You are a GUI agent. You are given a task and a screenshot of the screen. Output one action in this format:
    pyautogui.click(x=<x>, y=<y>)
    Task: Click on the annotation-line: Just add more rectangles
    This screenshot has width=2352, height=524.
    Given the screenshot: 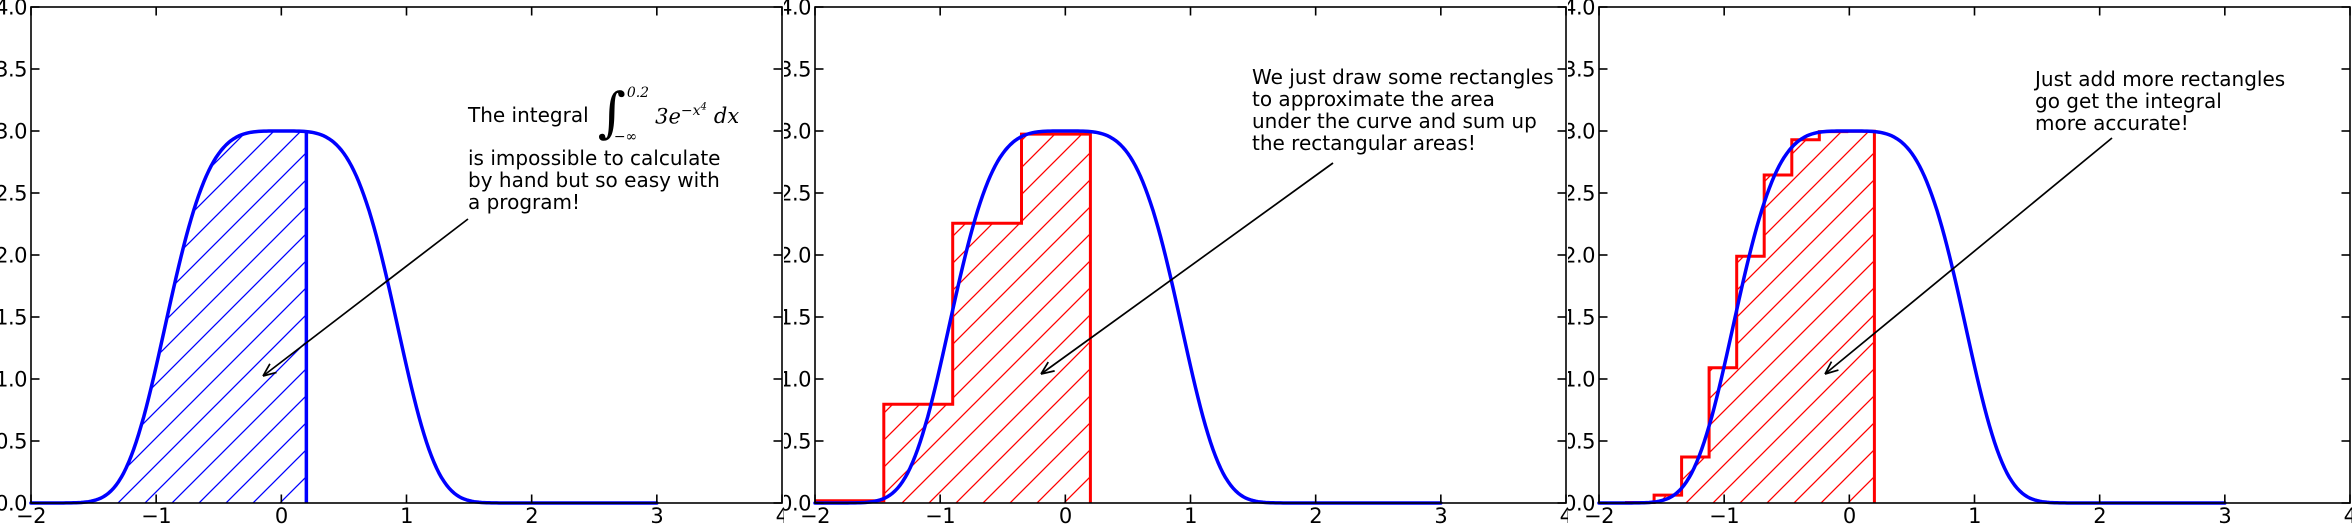 What is the action you would take?
    pyautogui.click(x=2160, y=79)
    